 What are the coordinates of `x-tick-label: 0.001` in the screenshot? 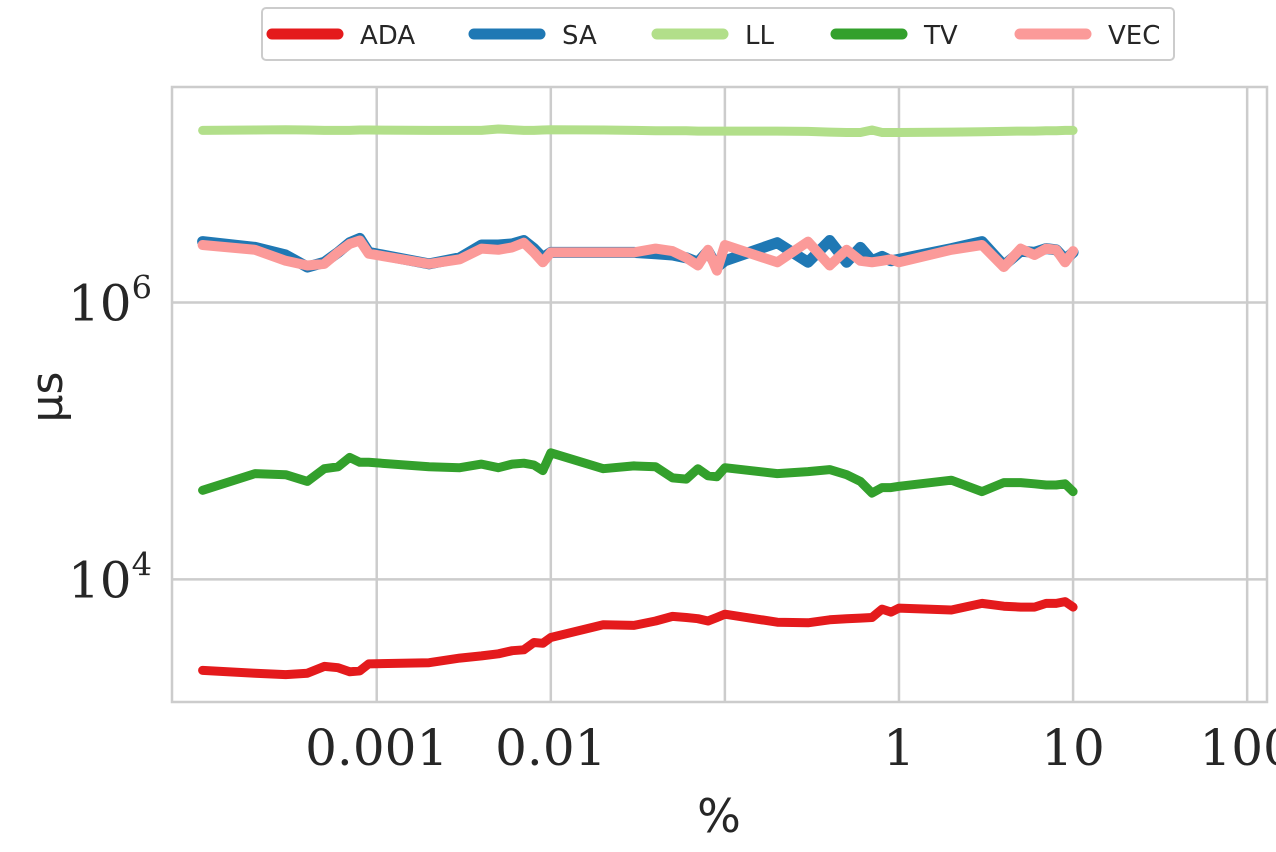 It's located at (376, 748).